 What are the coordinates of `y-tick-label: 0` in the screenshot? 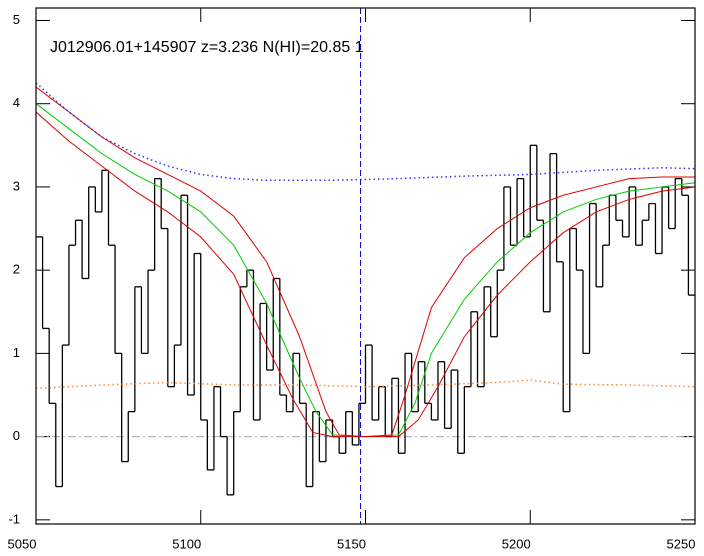 It's located at (16, 435).